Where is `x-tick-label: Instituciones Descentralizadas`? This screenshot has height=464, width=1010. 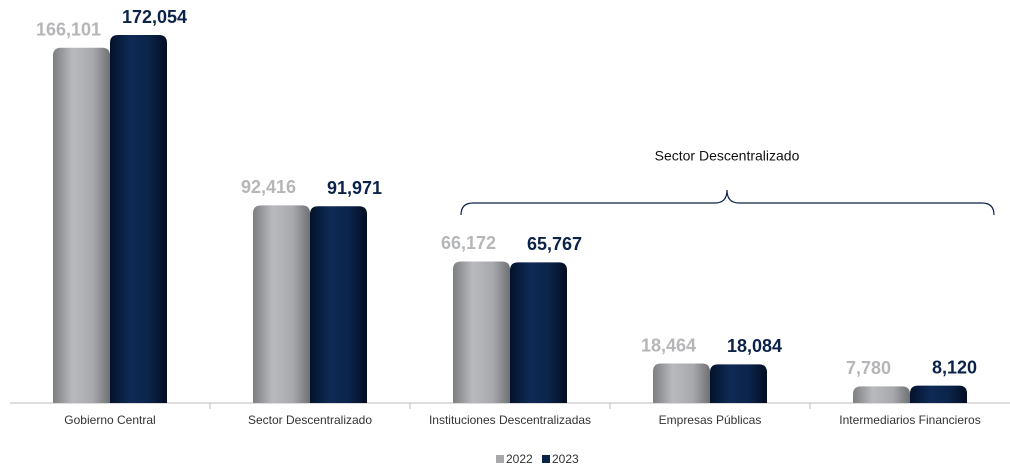
x-tick-label: Instituciones Descentralizadas is located at coordinates (510, 420).